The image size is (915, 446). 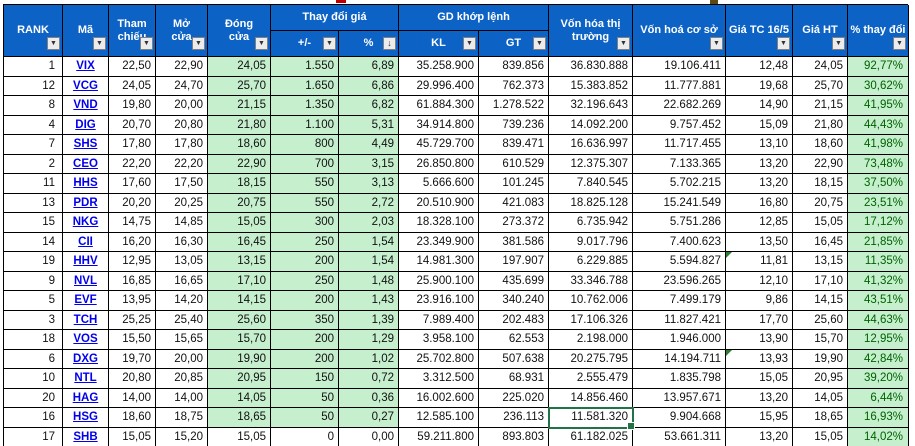 What do you see at coordinates (305, 44) in the screenshot?
I see `header-plus-minus: +/- ▼` at bounding box center [305, 44].